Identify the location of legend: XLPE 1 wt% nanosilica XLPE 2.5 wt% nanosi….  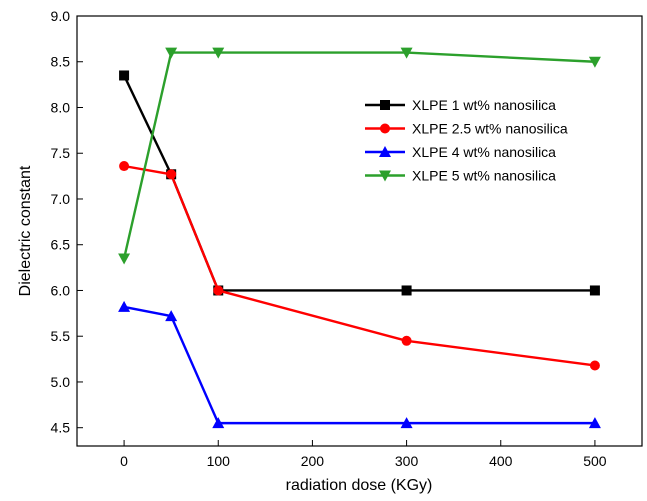
(466, 140).